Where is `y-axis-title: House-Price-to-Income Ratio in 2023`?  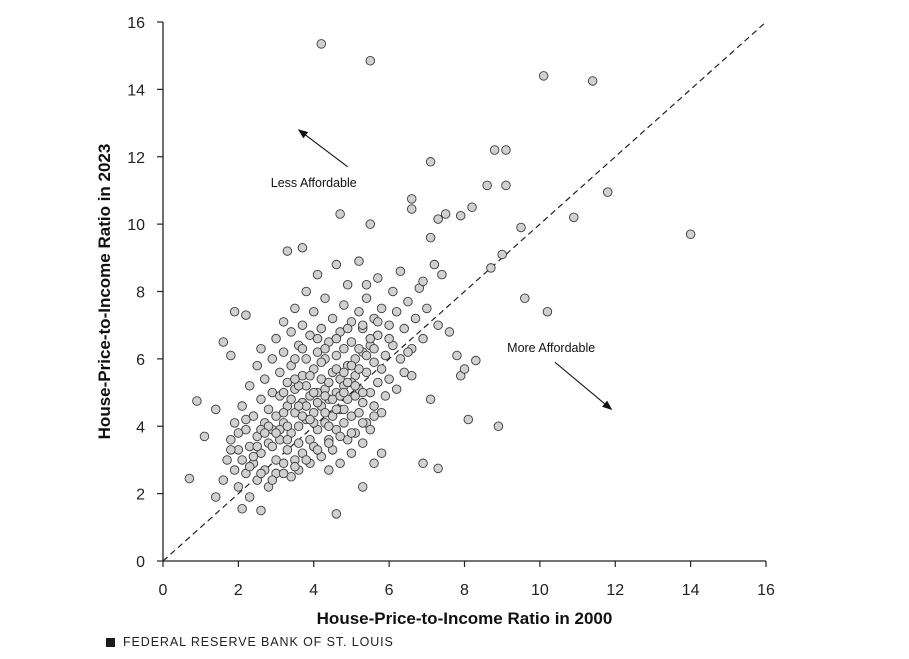 y-axis-title: House-Price-to-Income Ratio in 2023 is located at coordinates (104, 292).